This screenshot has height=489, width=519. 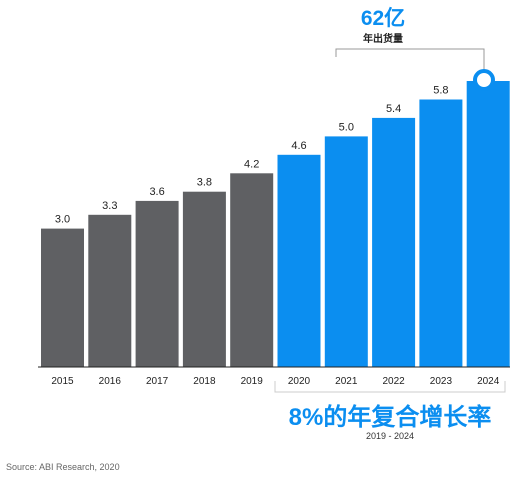 What do you see at coordinates (110, 381) in the screenshot?
I see `x-tick-2016: 2016` at bounding box center [110, 381].